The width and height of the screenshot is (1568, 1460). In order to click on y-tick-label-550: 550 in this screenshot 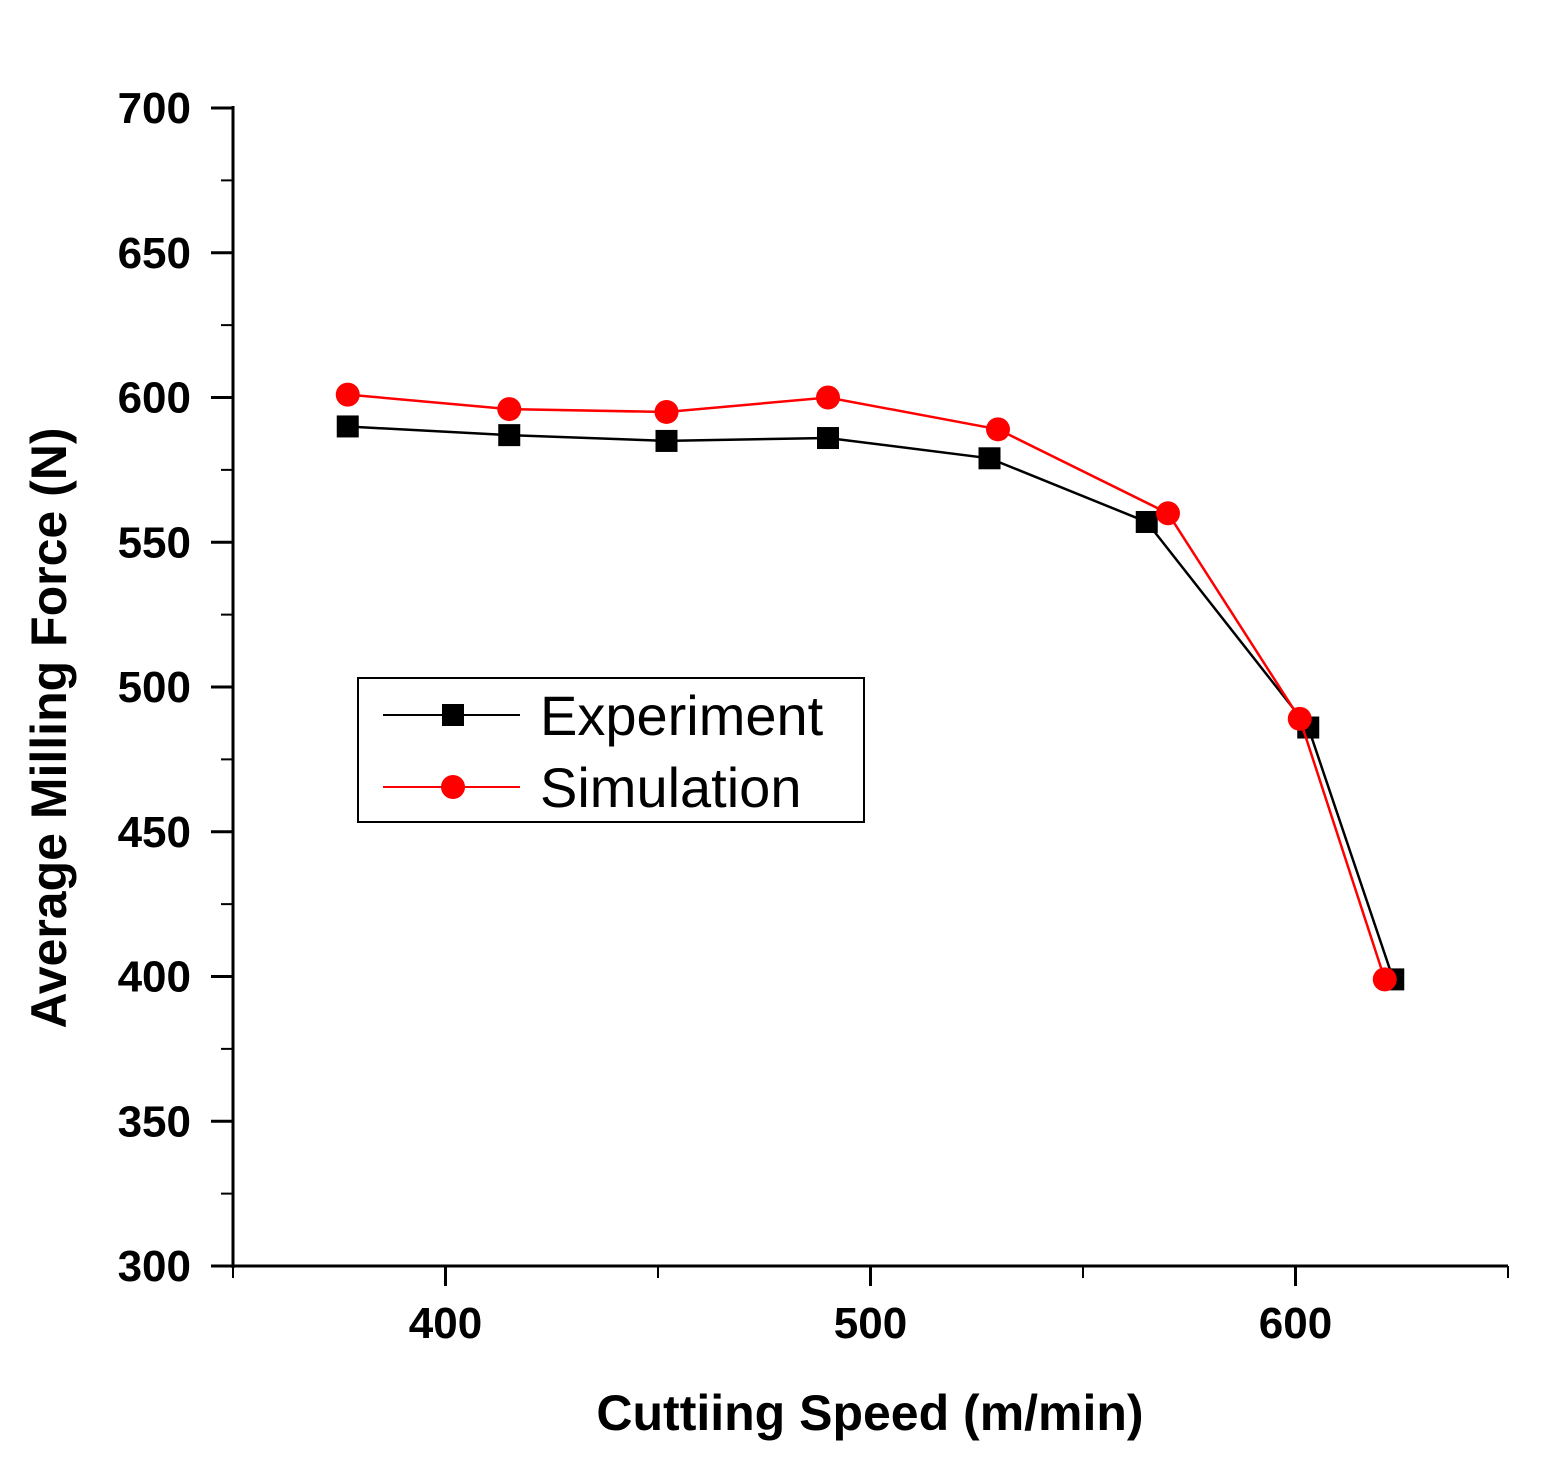, I will do `click(154, 542)`.